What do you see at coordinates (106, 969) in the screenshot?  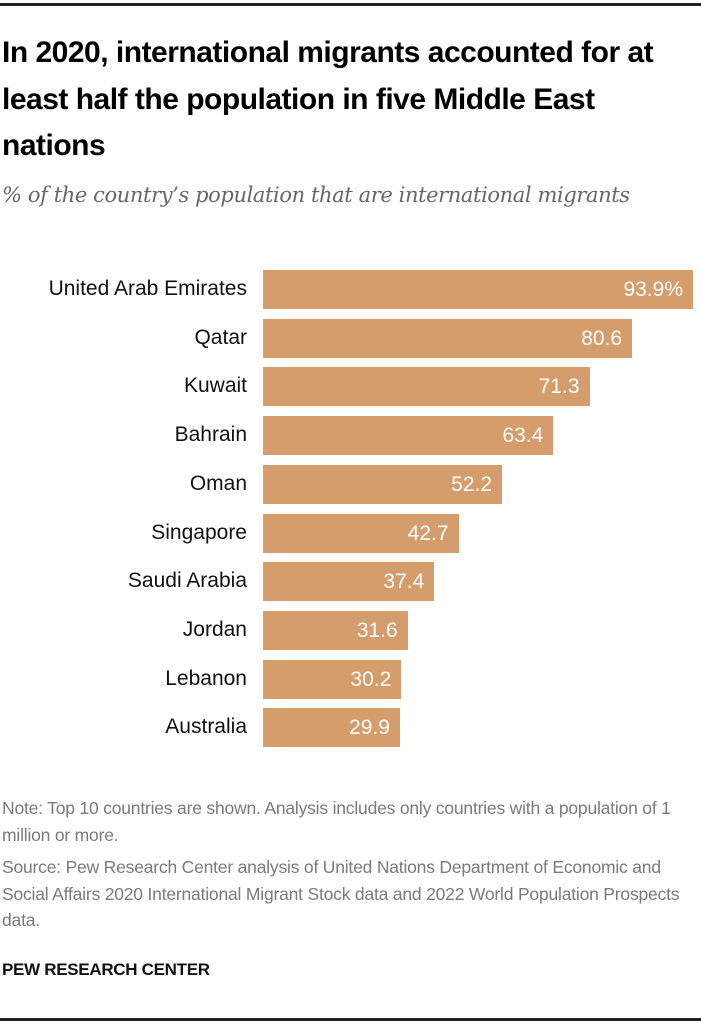 I see `brand-logo-text: PEW RESEARCH CENTER` at bounding box center [106, 969].